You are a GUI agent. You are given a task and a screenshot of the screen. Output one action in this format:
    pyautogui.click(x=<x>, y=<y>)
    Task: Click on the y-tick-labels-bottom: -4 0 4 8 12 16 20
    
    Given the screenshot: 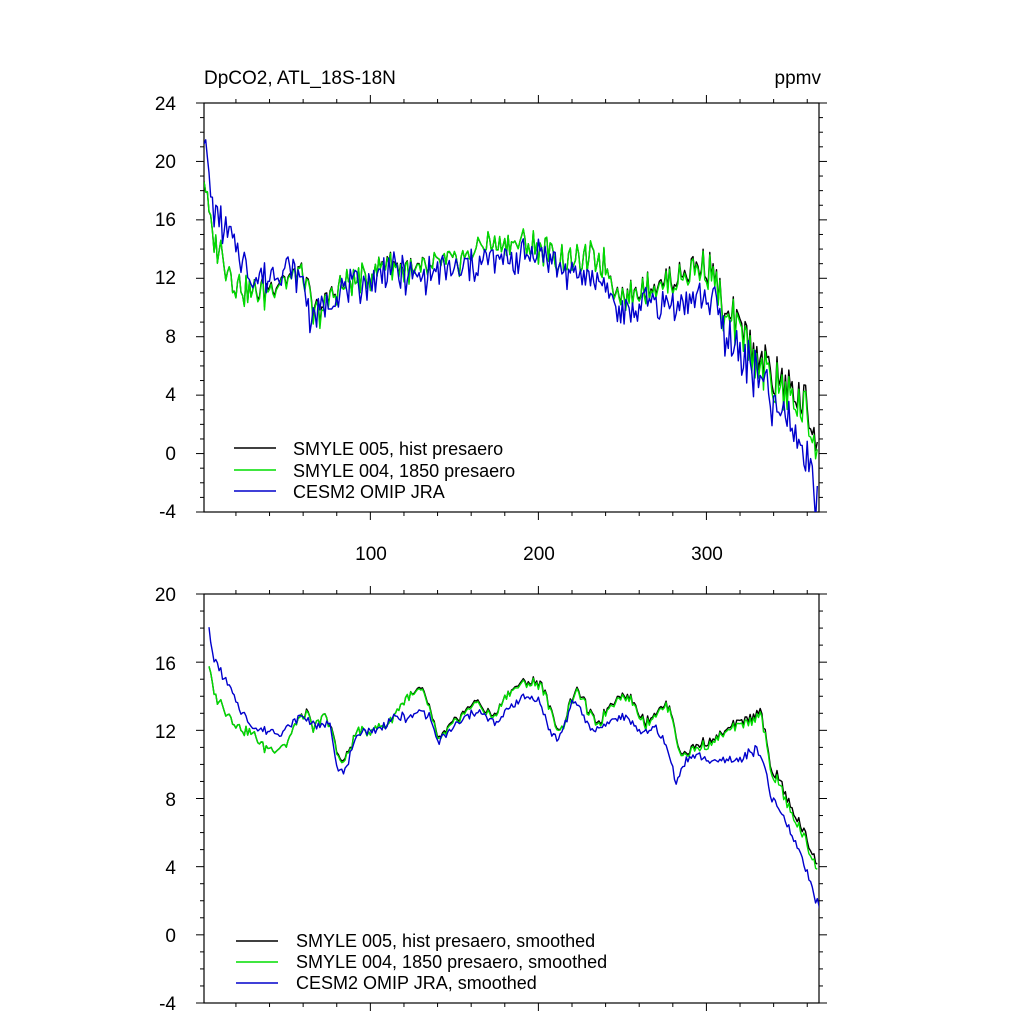 What is the action you would take?
    pyautogui.click(x=166, y=800)
    